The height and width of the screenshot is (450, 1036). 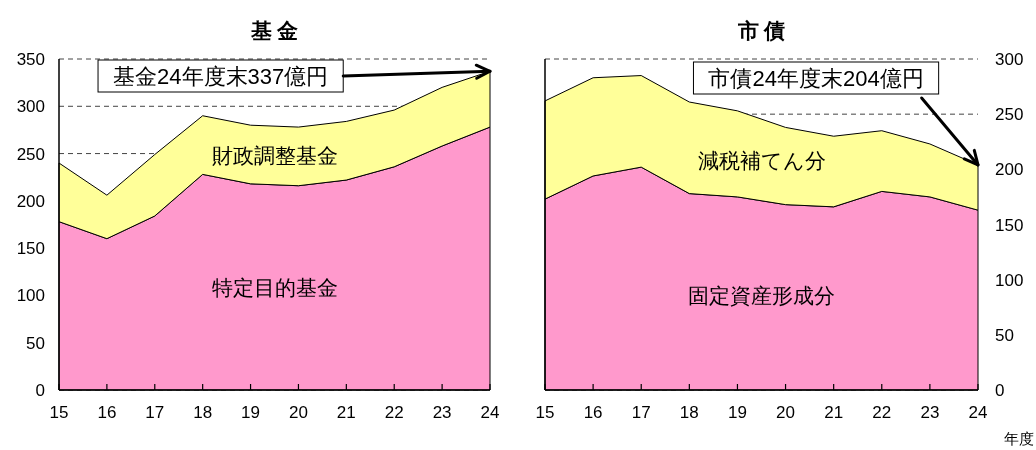 I want to click on chart-title: 基 金, so click(x=274, y=30).